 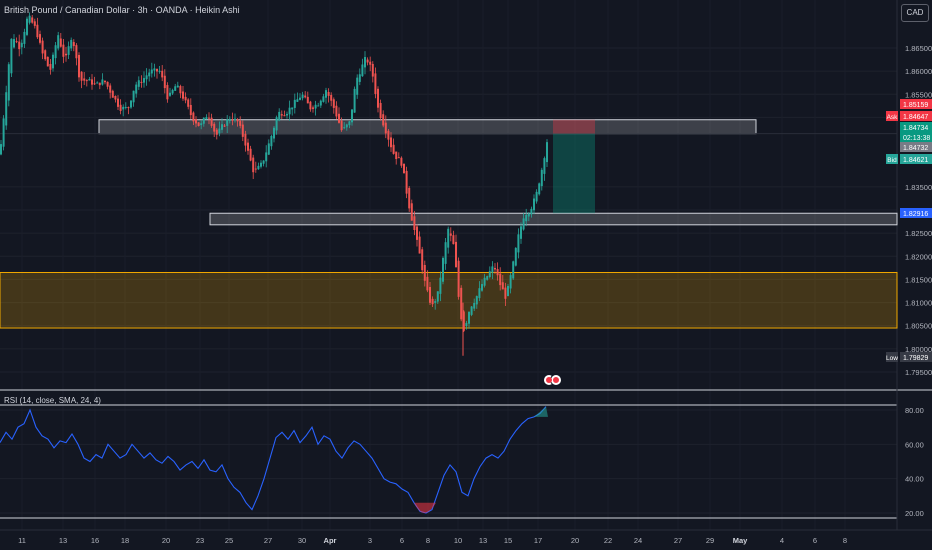 What do you see at coordinates (574, 126) in the screenshot?
I see `position-stop-area` at bounding box center [574, 126].